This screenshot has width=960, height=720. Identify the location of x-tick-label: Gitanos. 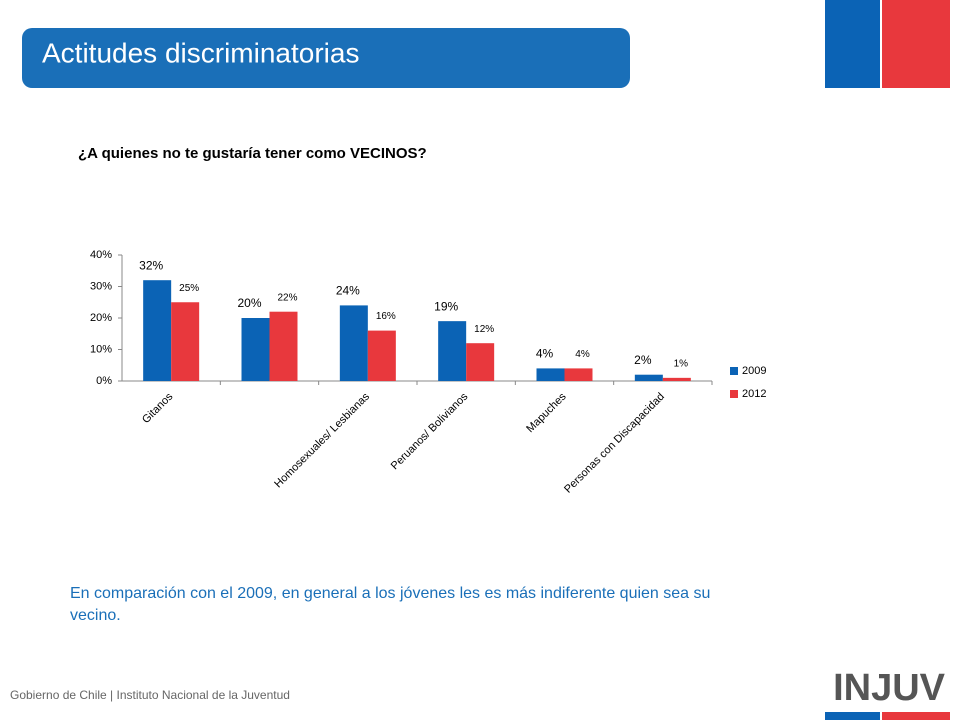
(158, 408).